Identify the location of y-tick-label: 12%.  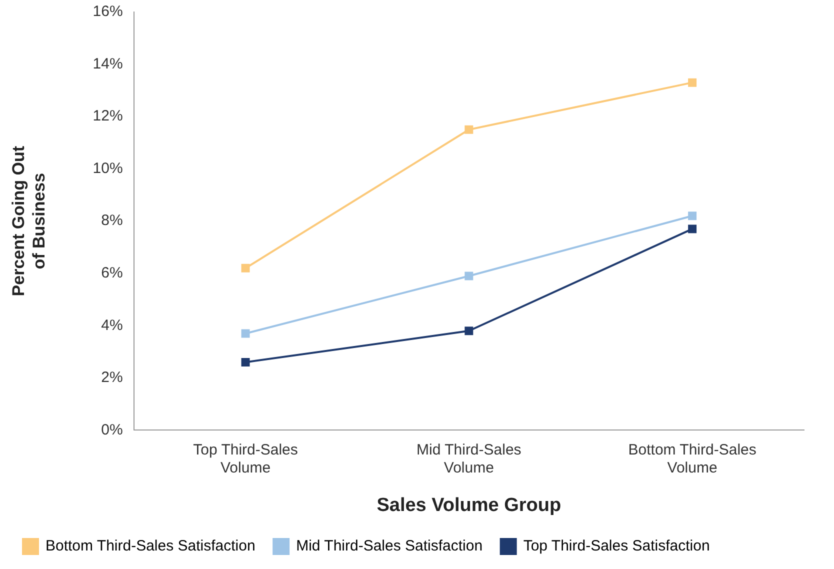
(107, 116).